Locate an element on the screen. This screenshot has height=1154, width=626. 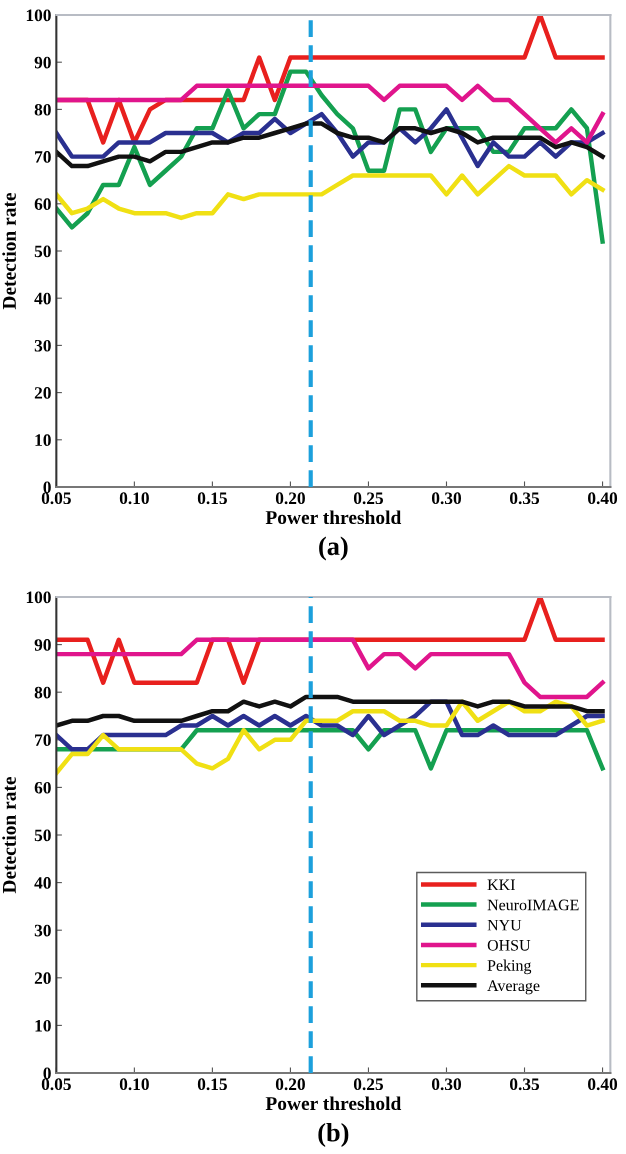
legend-label: NYU is located at coordinates (504, 925).